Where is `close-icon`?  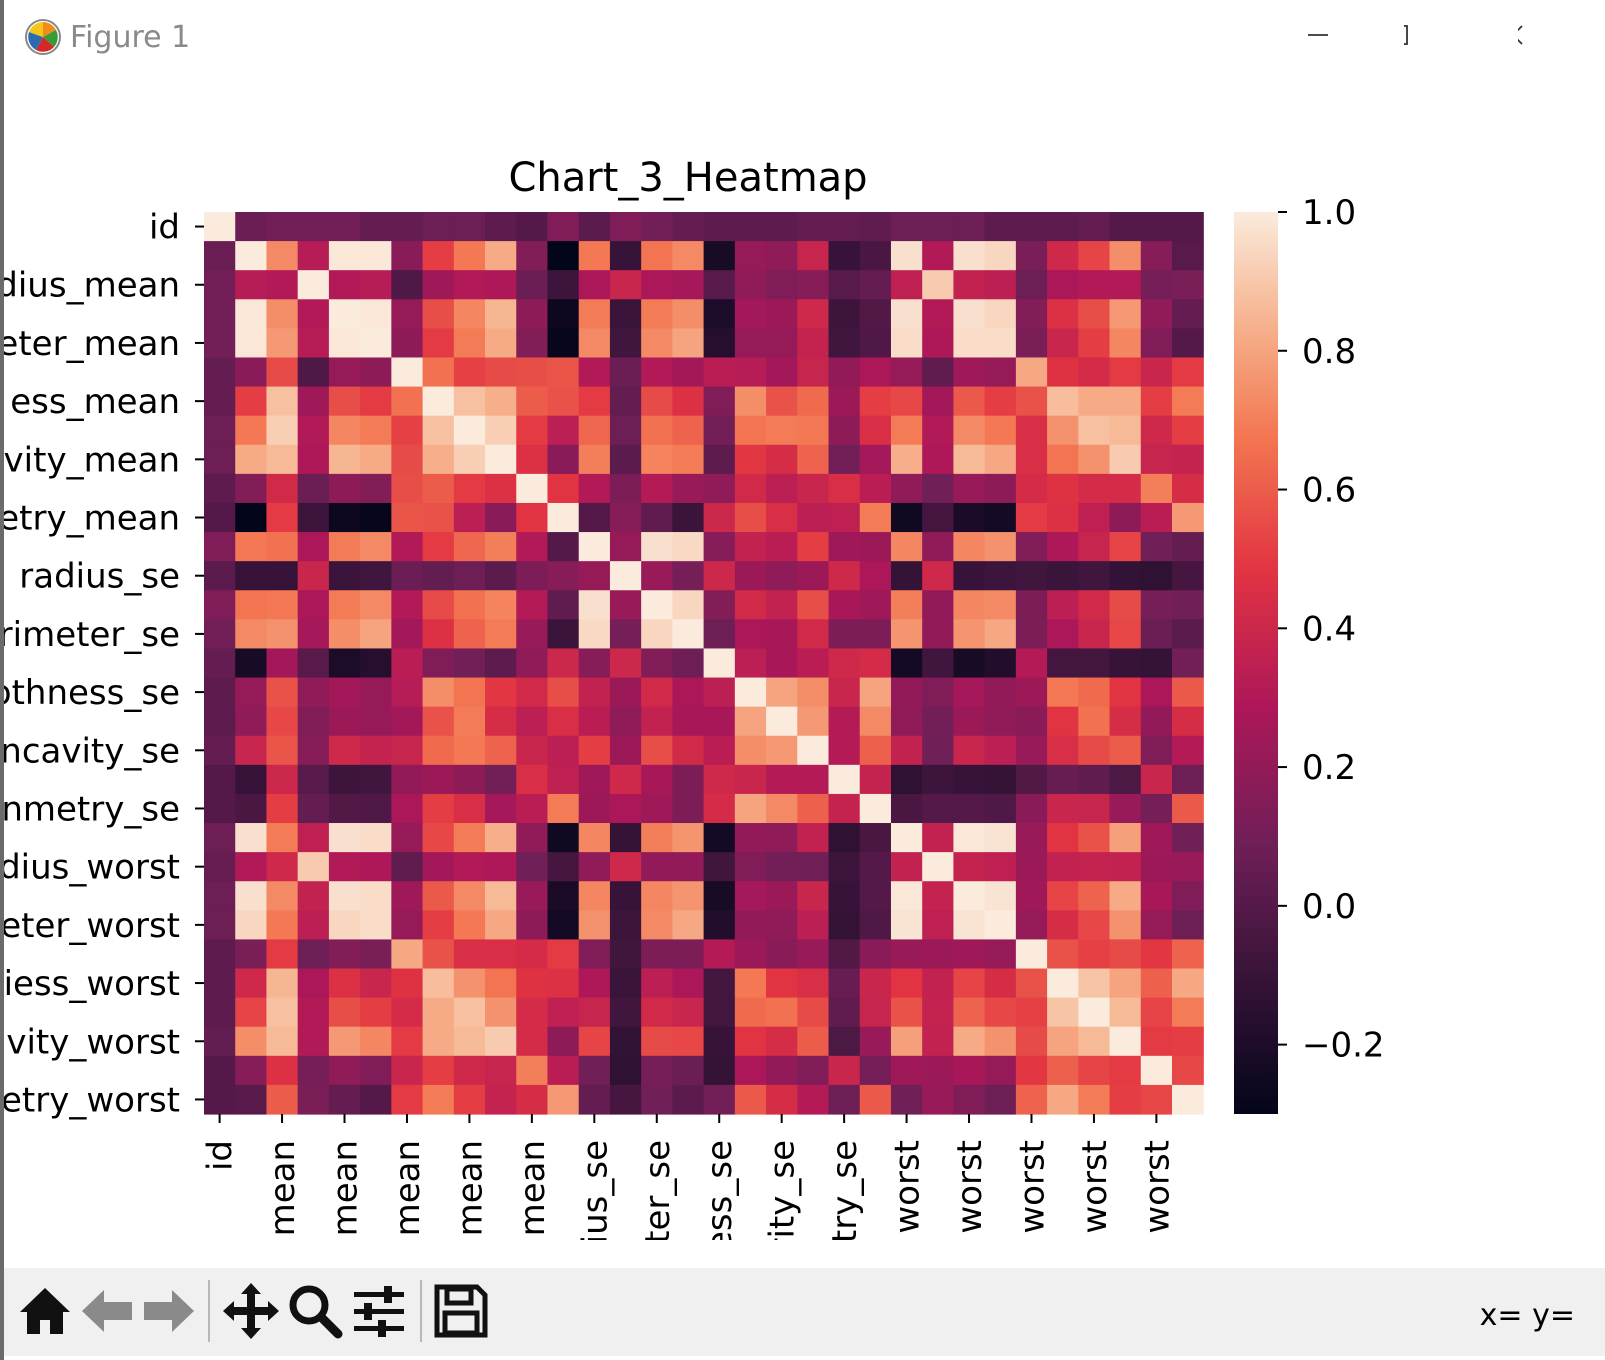
close-icon is located at coordinates (1548, 37).